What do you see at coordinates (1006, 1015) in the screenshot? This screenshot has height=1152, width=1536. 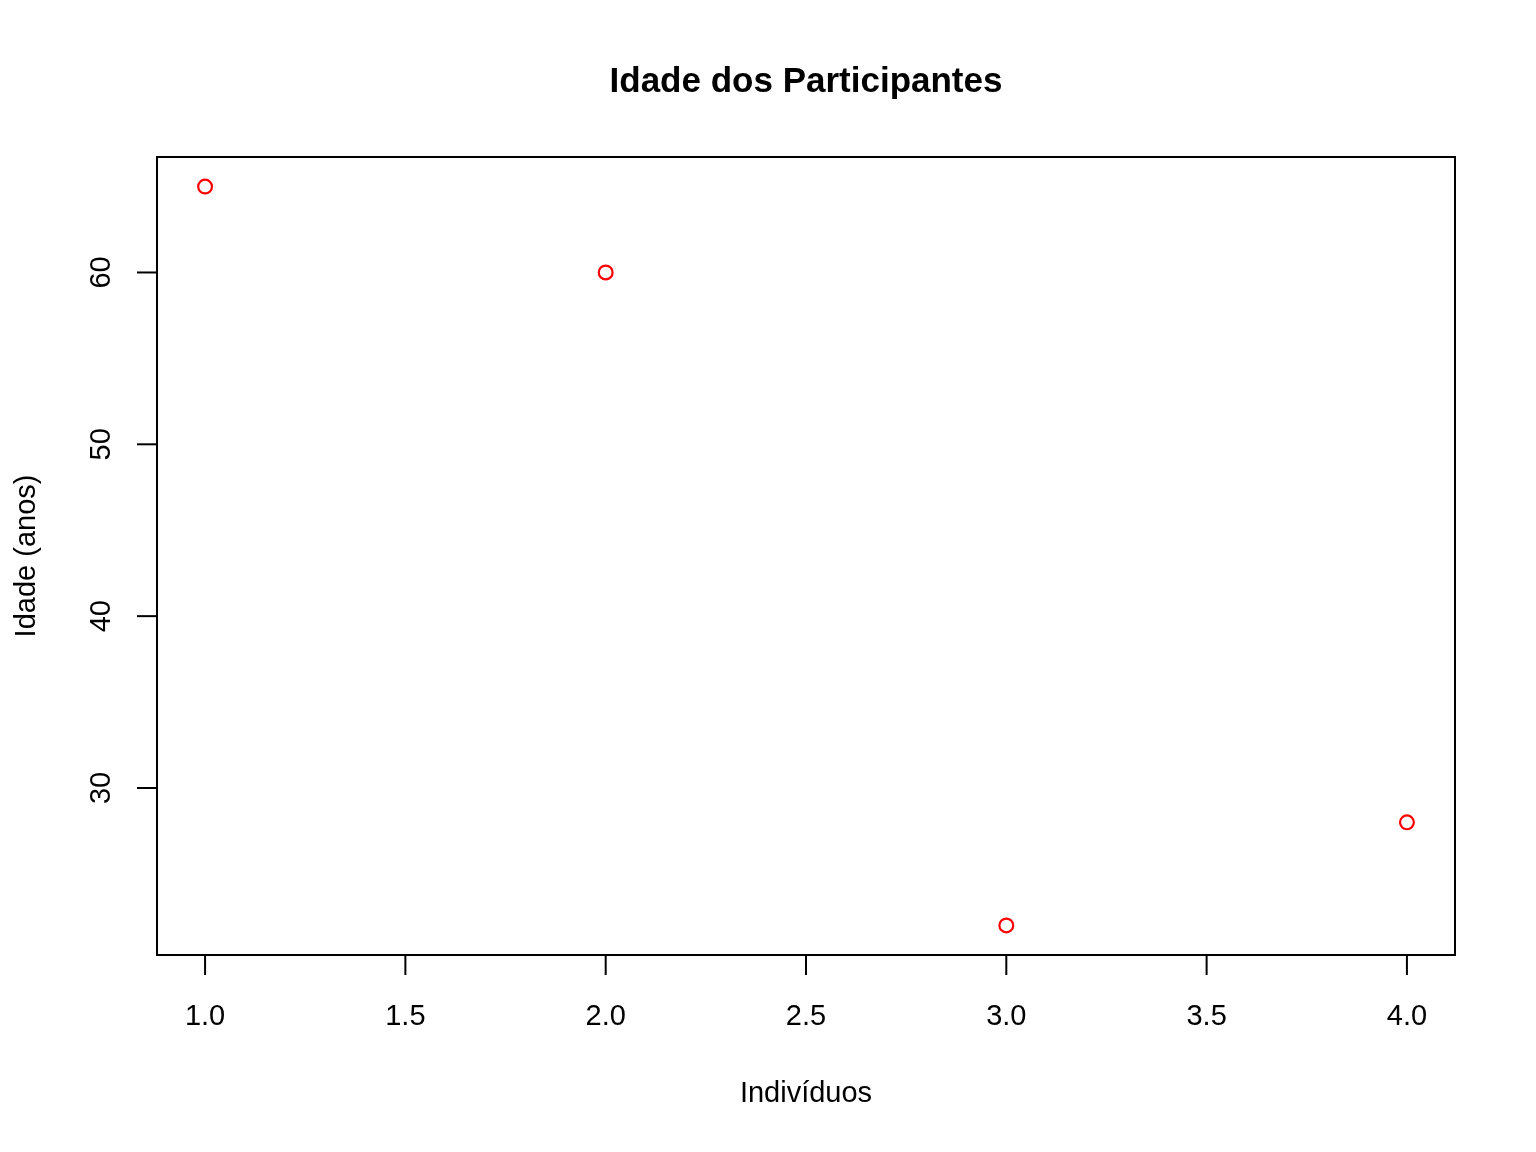 I see `x-tick-label: 3.0` at bounding box center [1006, 1015].